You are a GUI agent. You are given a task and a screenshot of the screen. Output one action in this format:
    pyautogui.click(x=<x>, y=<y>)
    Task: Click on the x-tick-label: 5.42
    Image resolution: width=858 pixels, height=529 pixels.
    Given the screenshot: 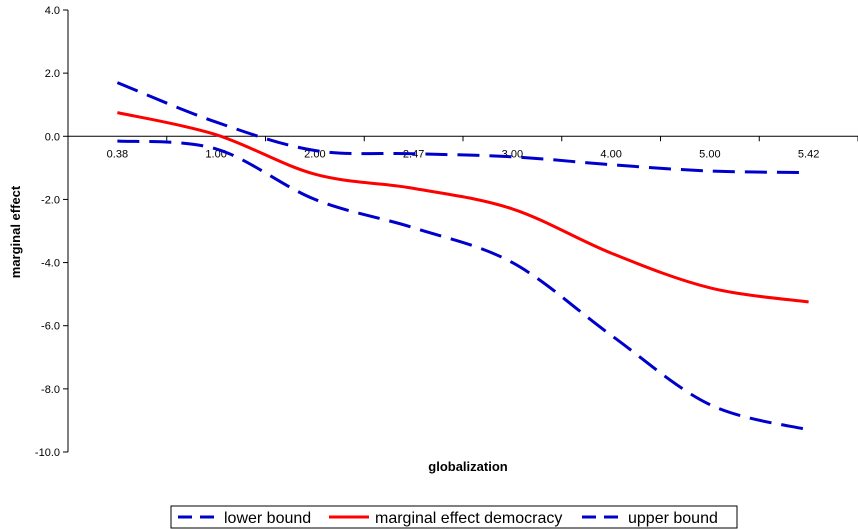 What is the action you would take?
    pyautogui.click(x=808, y=154)
    